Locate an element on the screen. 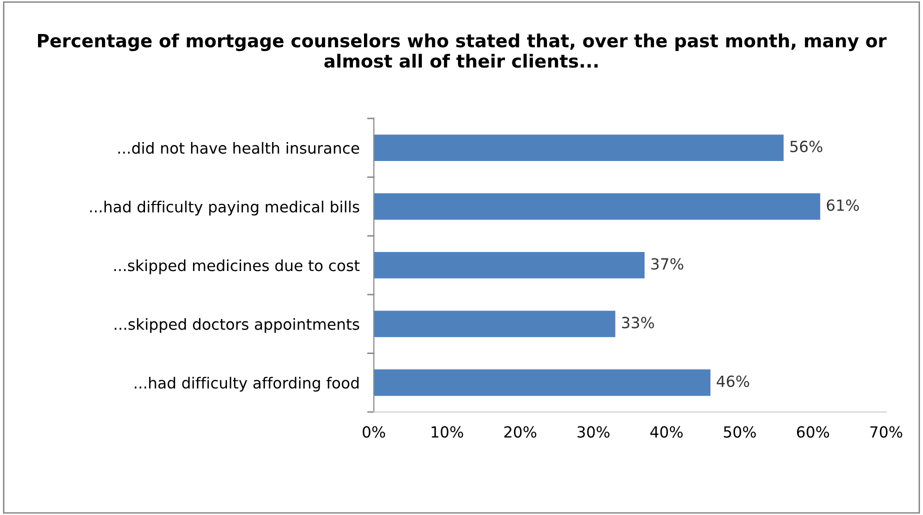  x-tick-label: 0% is located at coordinates (374, 432).